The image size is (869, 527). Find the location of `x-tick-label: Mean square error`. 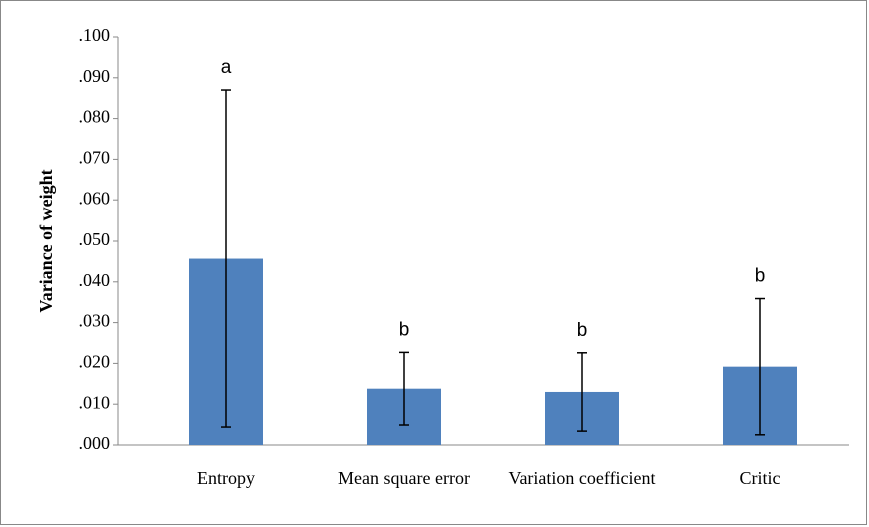

x-tick-label: Mean square error is located at coordinates (404, 478).